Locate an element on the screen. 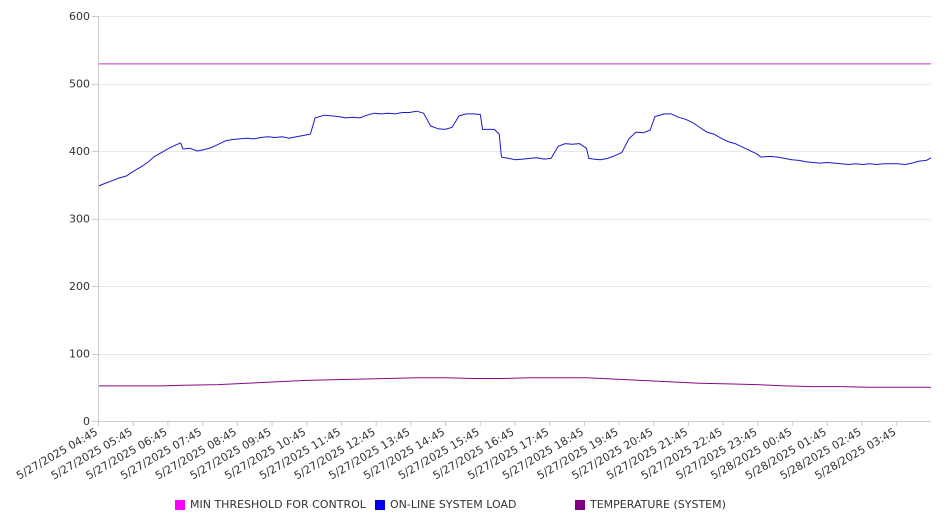 This screenshot has height=526, width=946. series-line-system-load is located at coordinates (514, 148).